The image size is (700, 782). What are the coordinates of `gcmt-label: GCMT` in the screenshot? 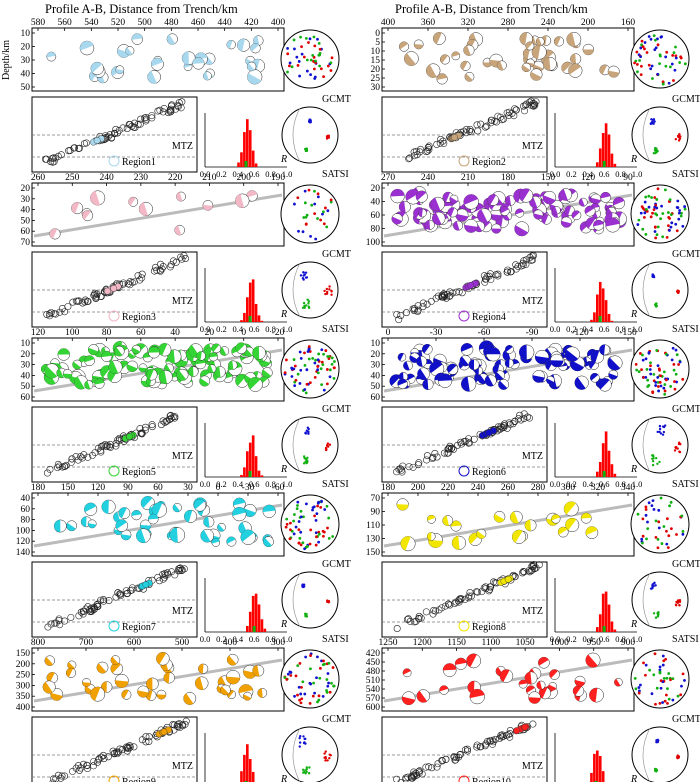 It's located at (686, 254).